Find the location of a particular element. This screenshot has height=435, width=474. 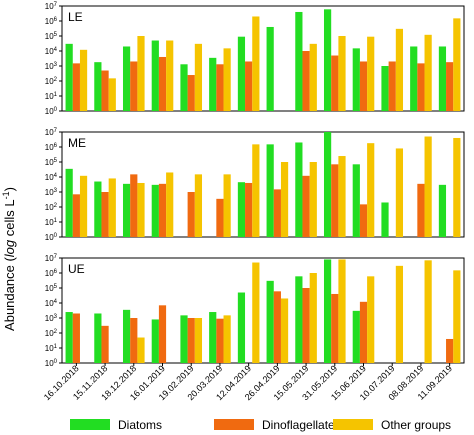

y-tick-label: 104 is located at coordinates (51, 303).